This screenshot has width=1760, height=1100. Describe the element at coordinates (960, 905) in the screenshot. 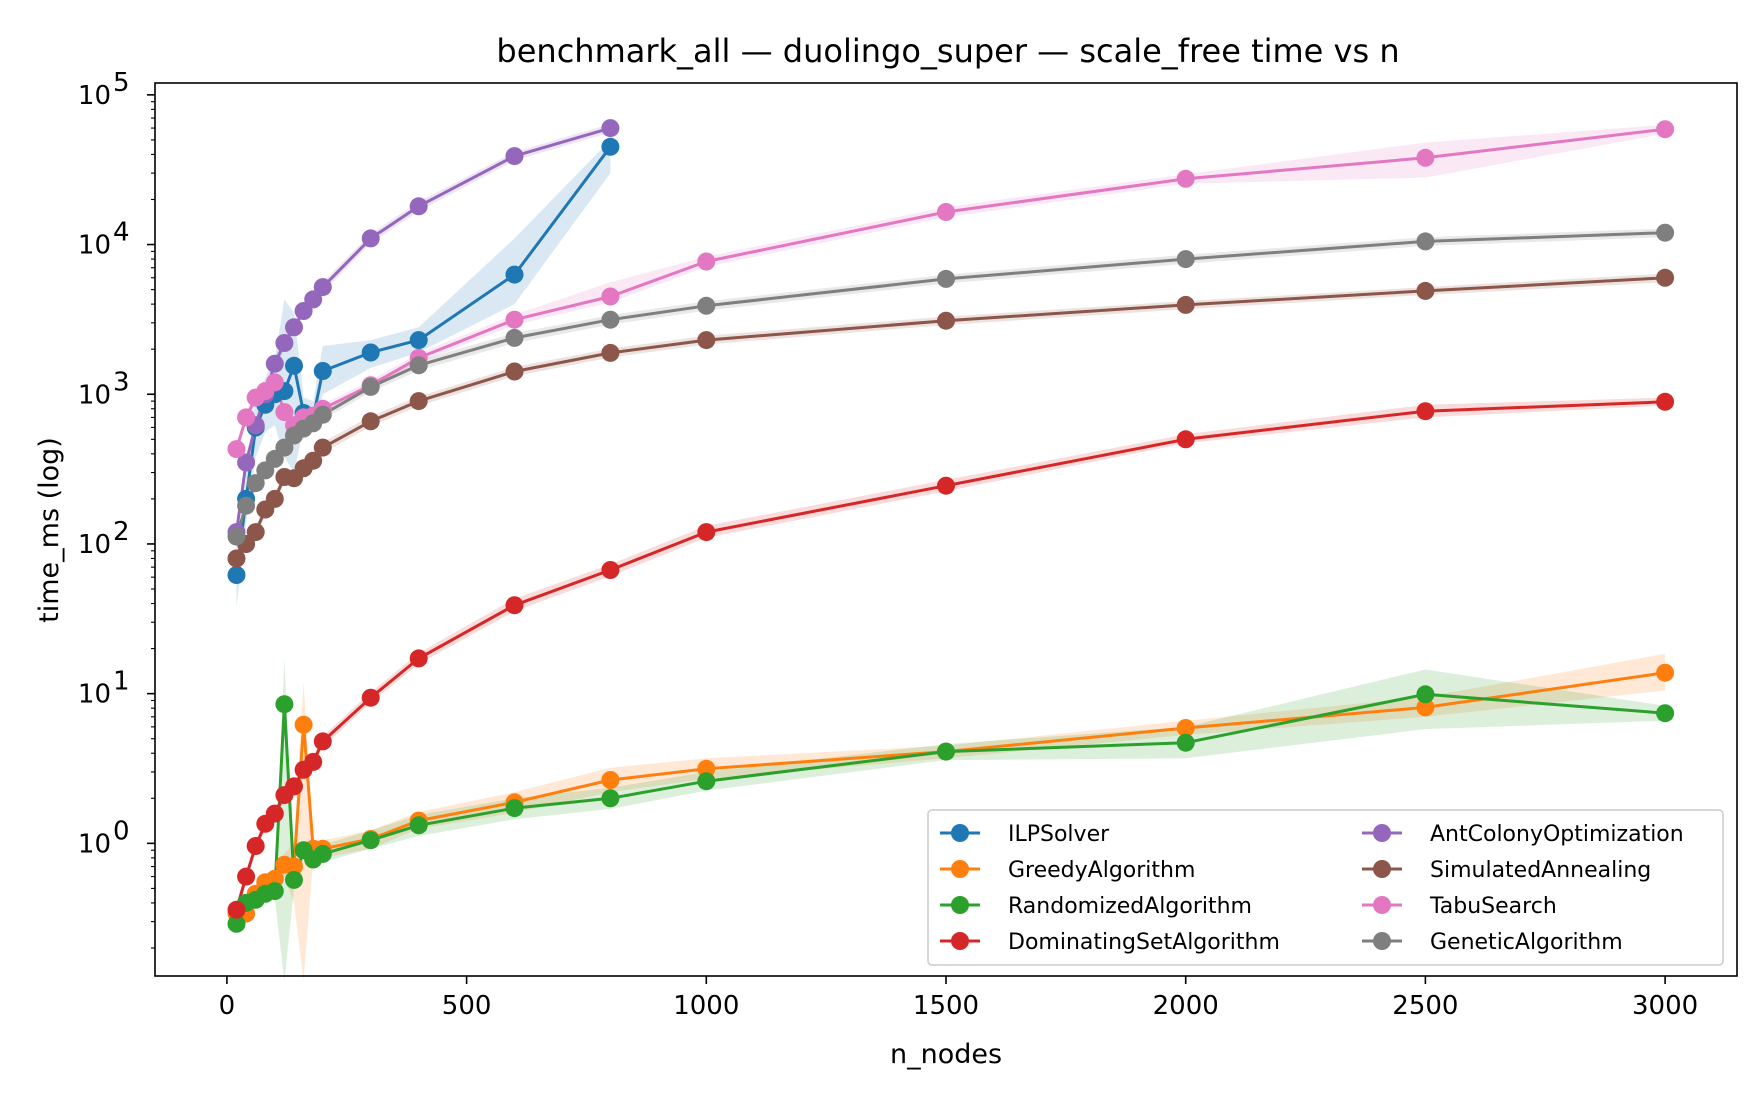

I see `legend-randomized-algorithm-marker` at that location.